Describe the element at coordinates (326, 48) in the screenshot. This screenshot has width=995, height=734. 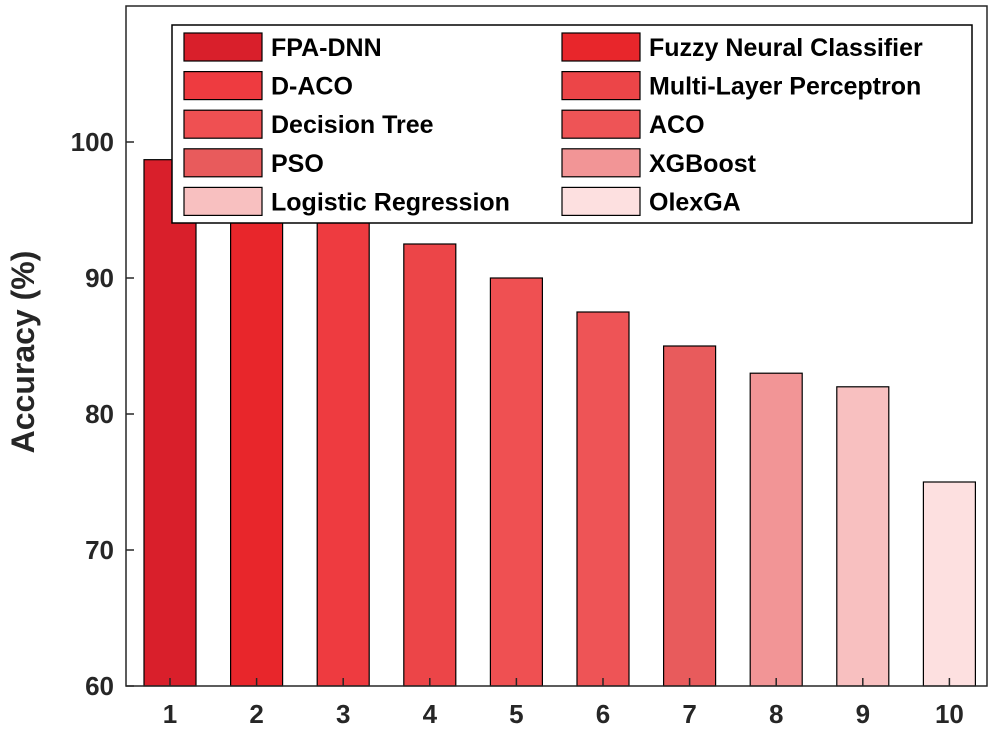
I see `legend-label: FPA-DNN` at that location.